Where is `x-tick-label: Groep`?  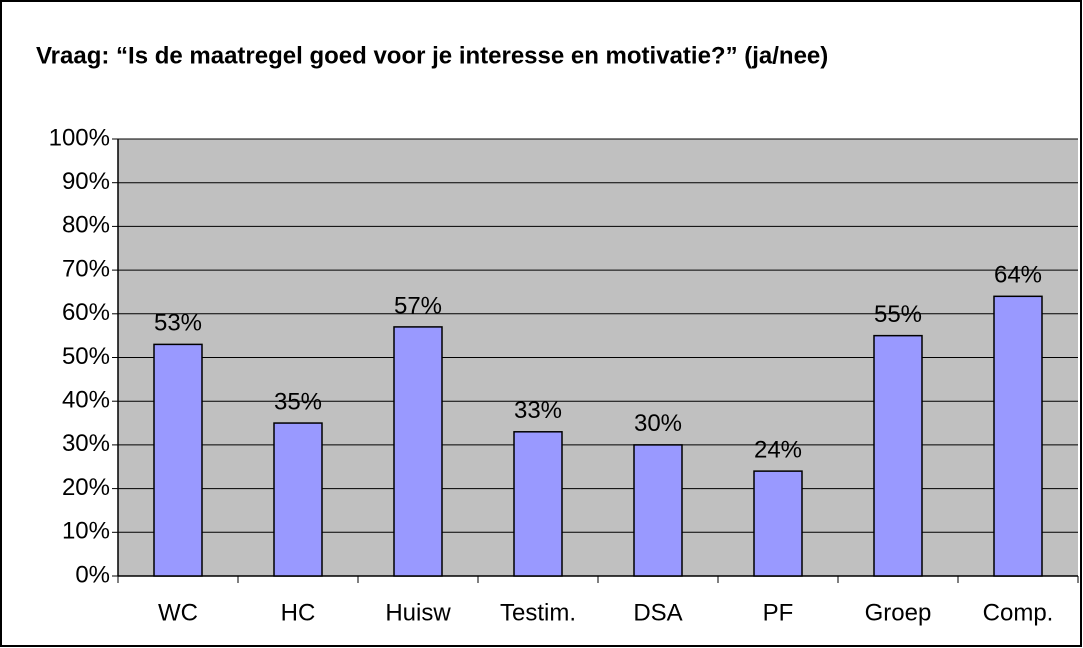 x-tick-label: Groep is located at coordinates (898, 612).